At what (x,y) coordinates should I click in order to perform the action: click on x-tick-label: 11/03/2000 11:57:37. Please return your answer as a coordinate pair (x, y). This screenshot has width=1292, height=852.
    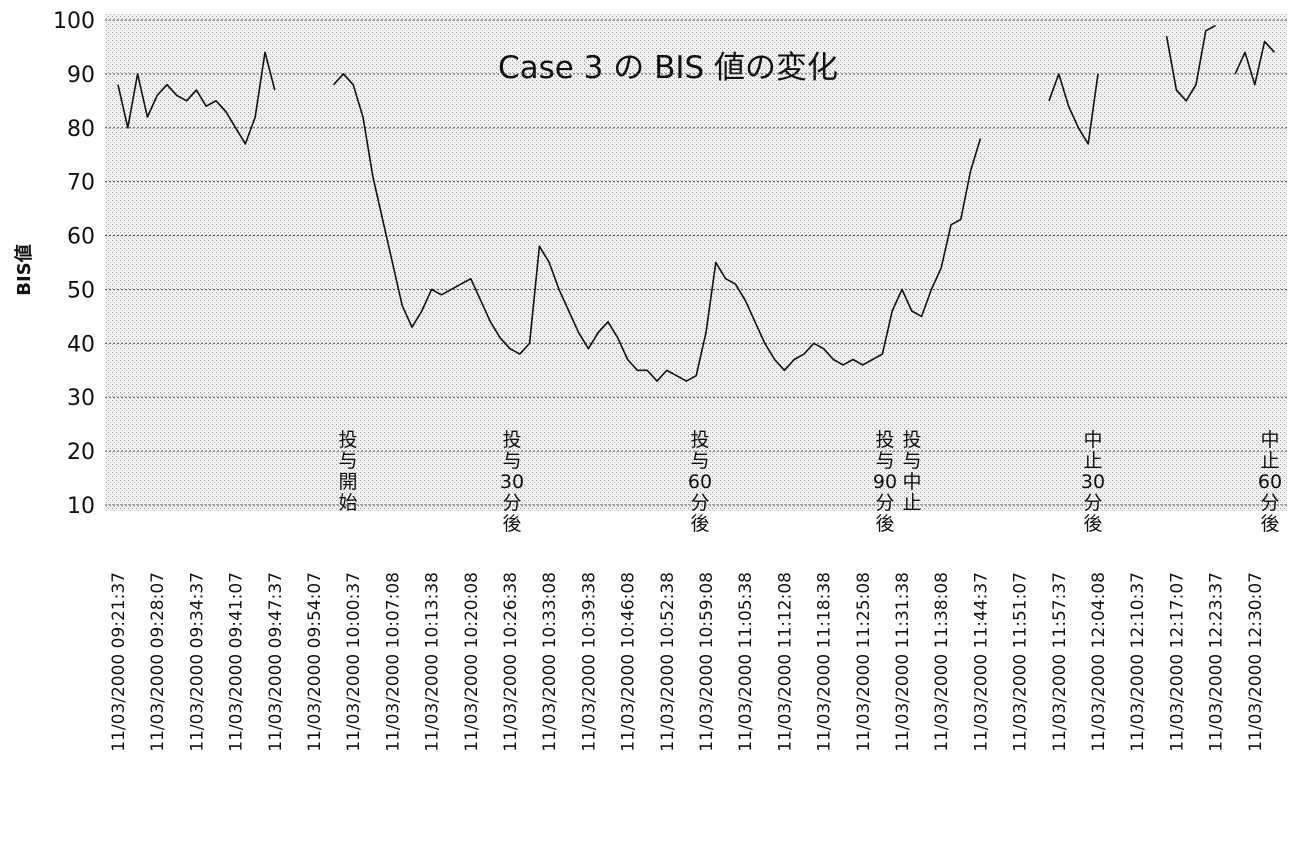
    Looking at the image, I should click on (1060, 662).